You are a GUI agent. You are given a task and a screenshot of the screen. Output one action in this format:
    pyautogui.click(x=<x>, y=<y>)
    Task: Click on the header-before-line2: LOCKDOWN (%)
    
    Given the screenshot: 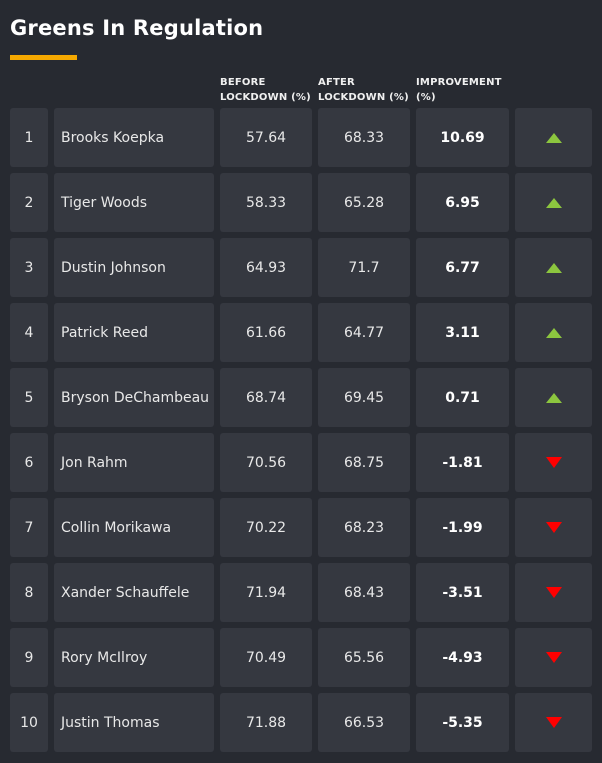 What is the action you would take?
    pyautogui.click(x=265, y=97)
    